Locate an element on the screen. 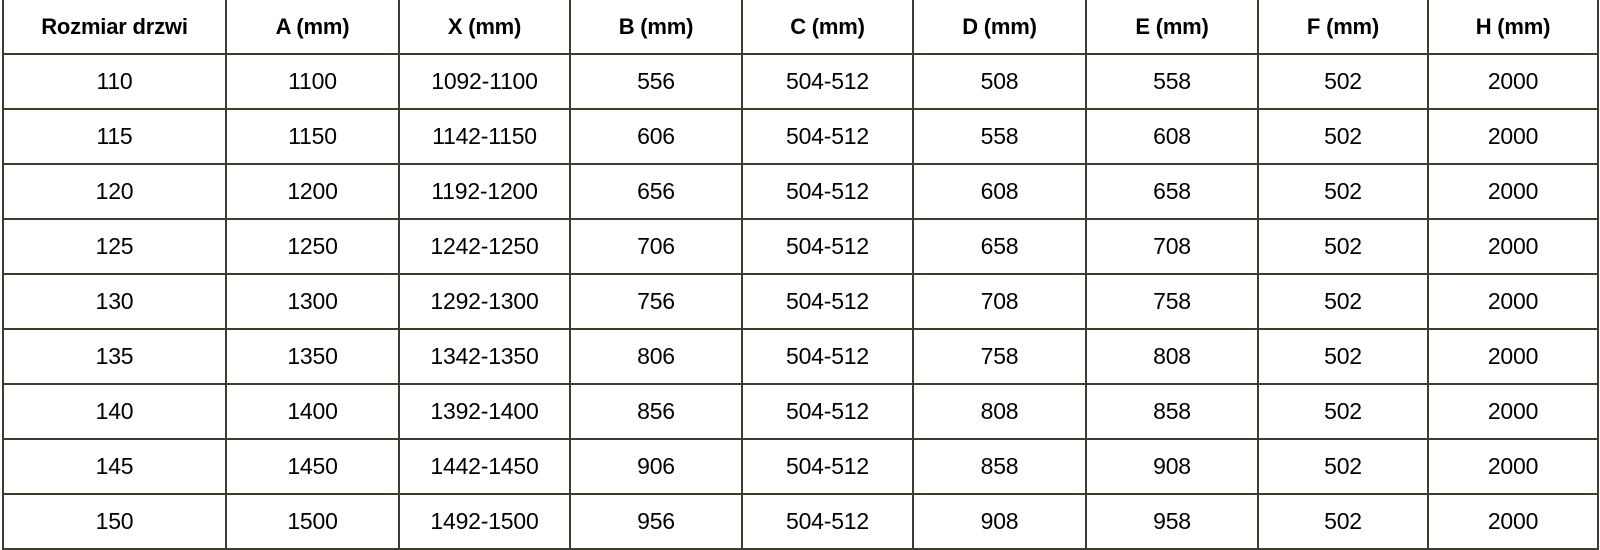 This screenshot has height=550, width=1600. table-cell-a: 1250 is located at coordinates (312, 246).